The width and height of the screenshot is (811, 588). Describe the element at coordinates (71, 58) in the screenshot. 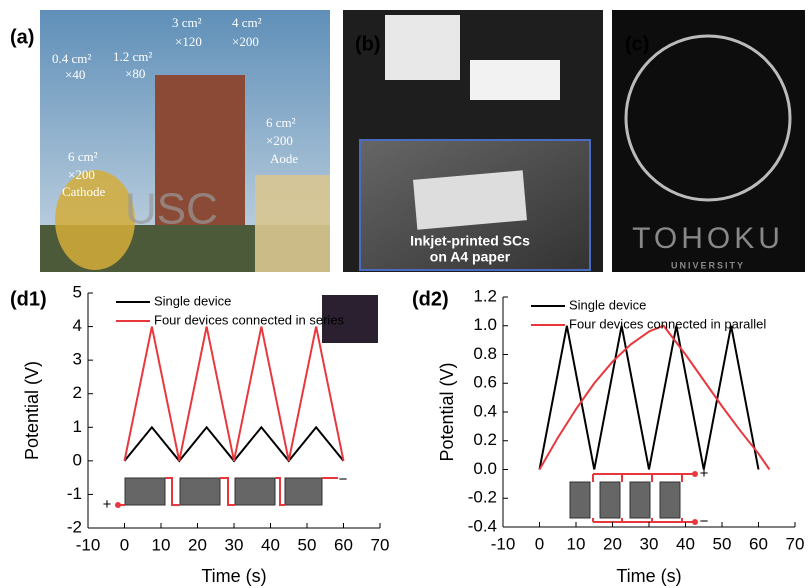

I see `photo-text: 0.4 cm²` at that location.